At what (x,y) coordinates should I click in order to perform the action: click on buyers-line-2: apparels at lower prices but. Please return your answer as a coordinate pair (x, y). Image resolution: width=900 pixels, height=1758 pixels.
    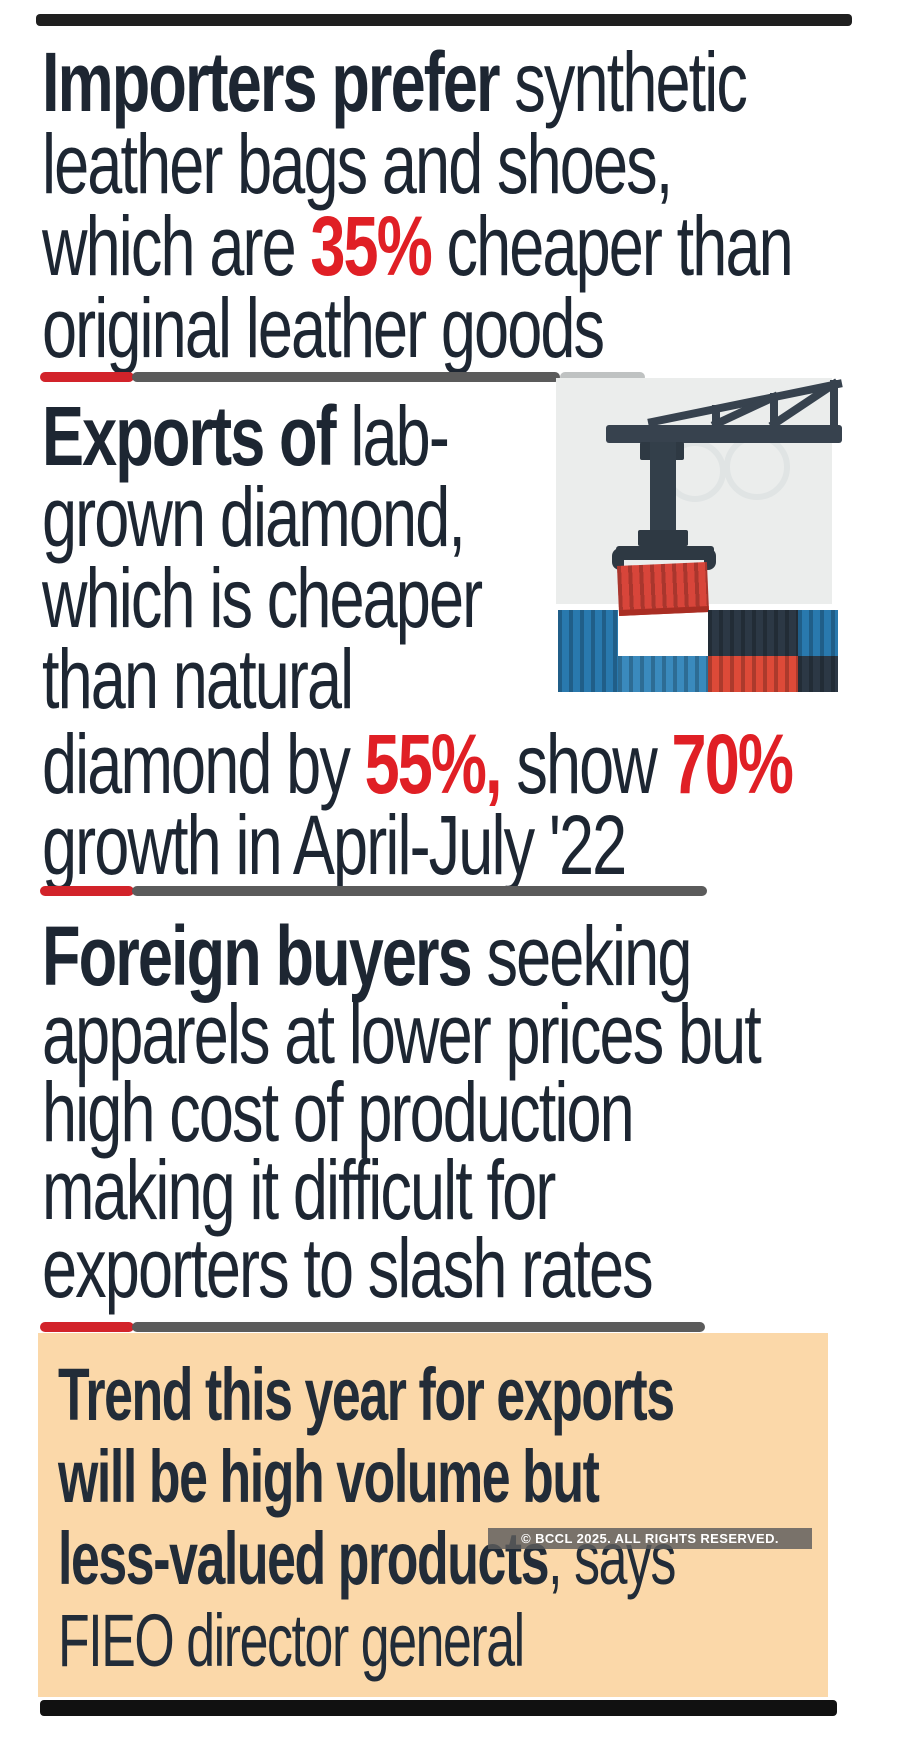
    Looking at the image, I should click on (402, 1034).